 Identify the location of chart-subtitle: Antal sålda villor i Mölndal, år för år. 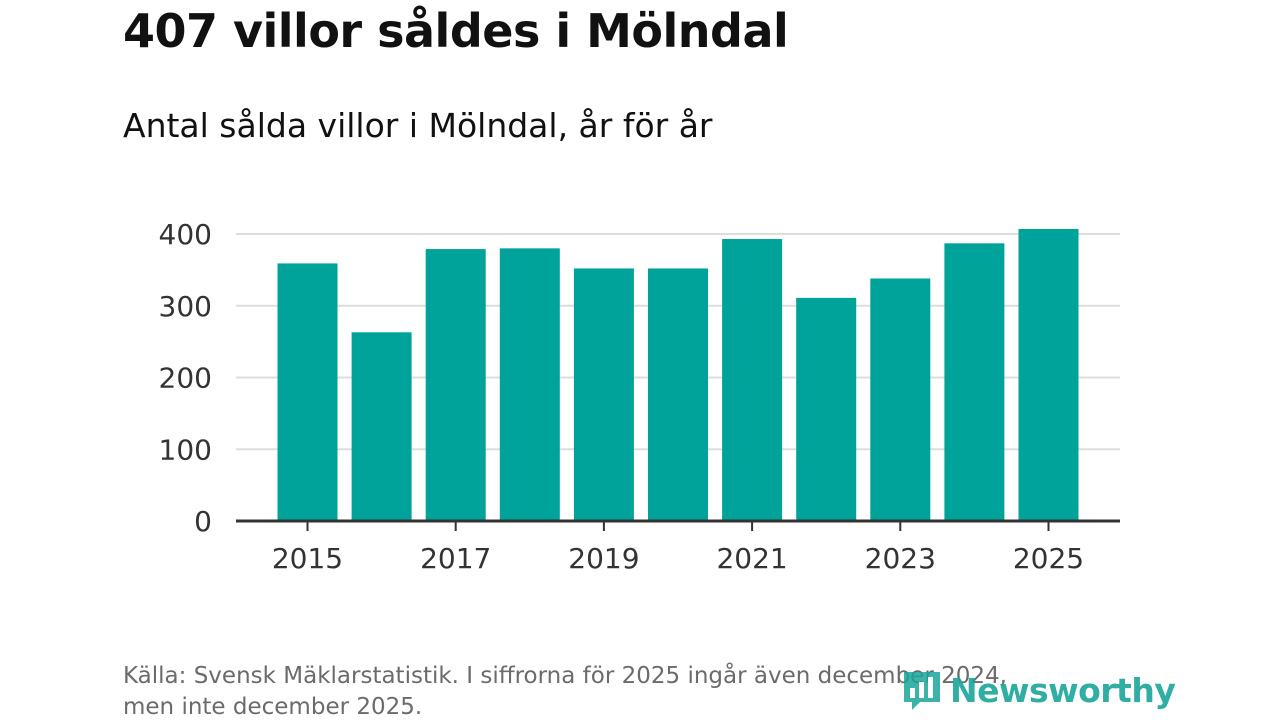
(418, 125).